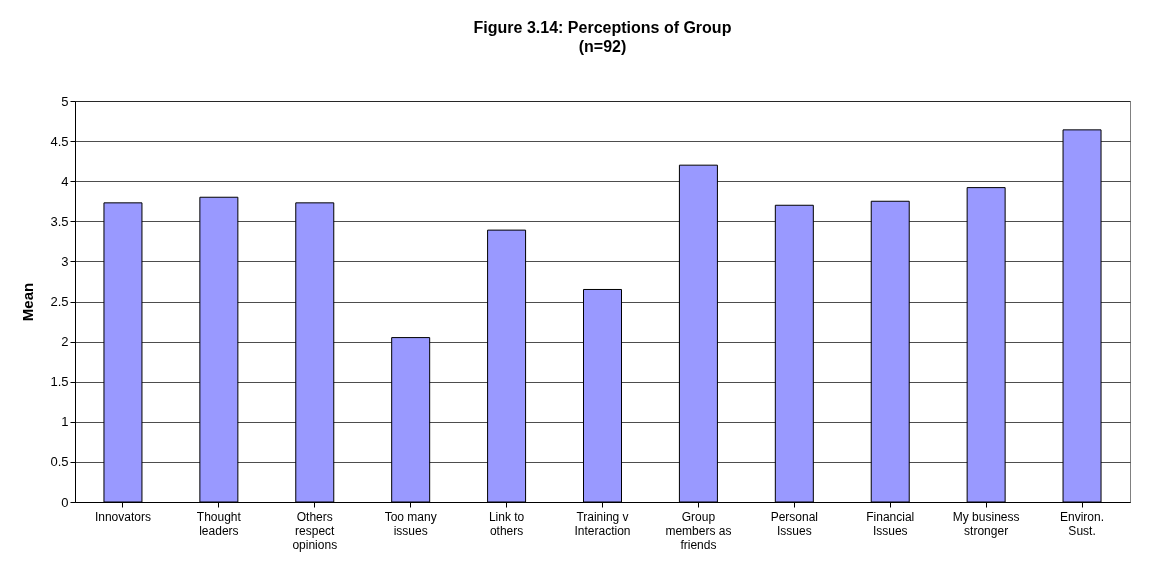 The width and height of the screenshot is (1164, 588). Describe the element at coordinates (698, 530) in the screenshot. I see `x-tick-label: Group members as friends` at that location.